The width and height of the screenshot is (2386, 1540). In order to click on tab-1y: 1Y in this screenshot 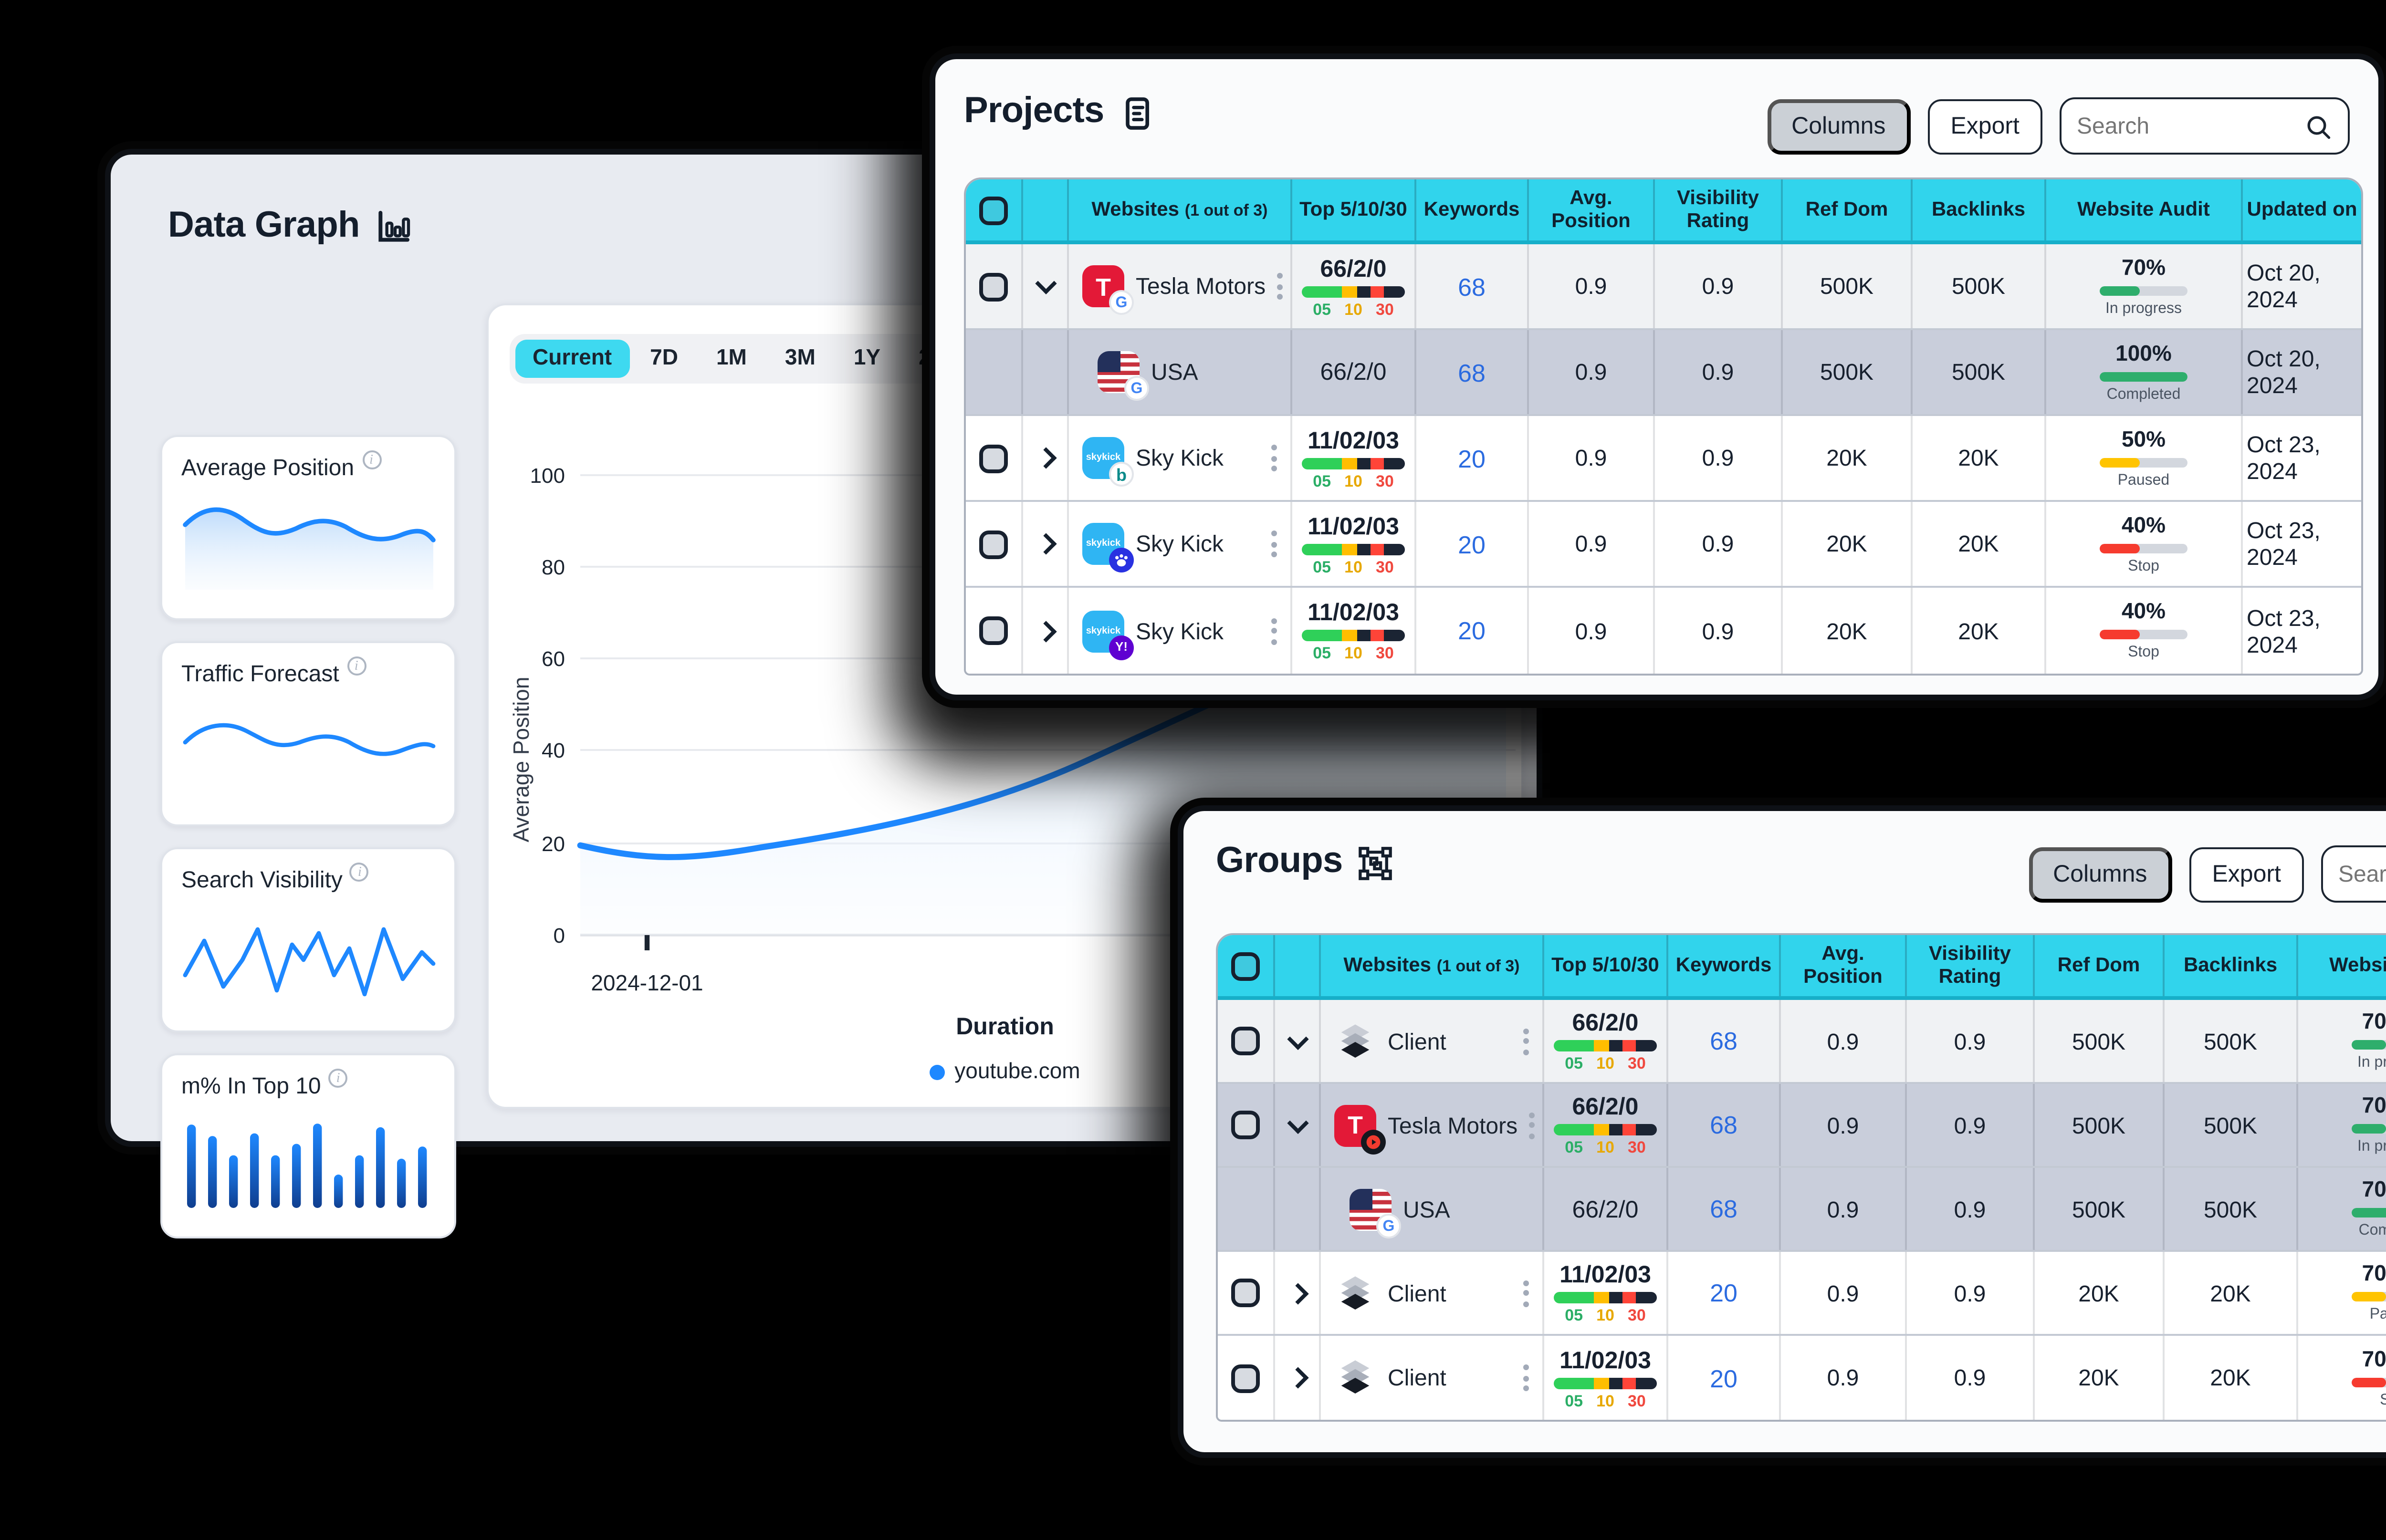, I will do `click(867, 359)`.